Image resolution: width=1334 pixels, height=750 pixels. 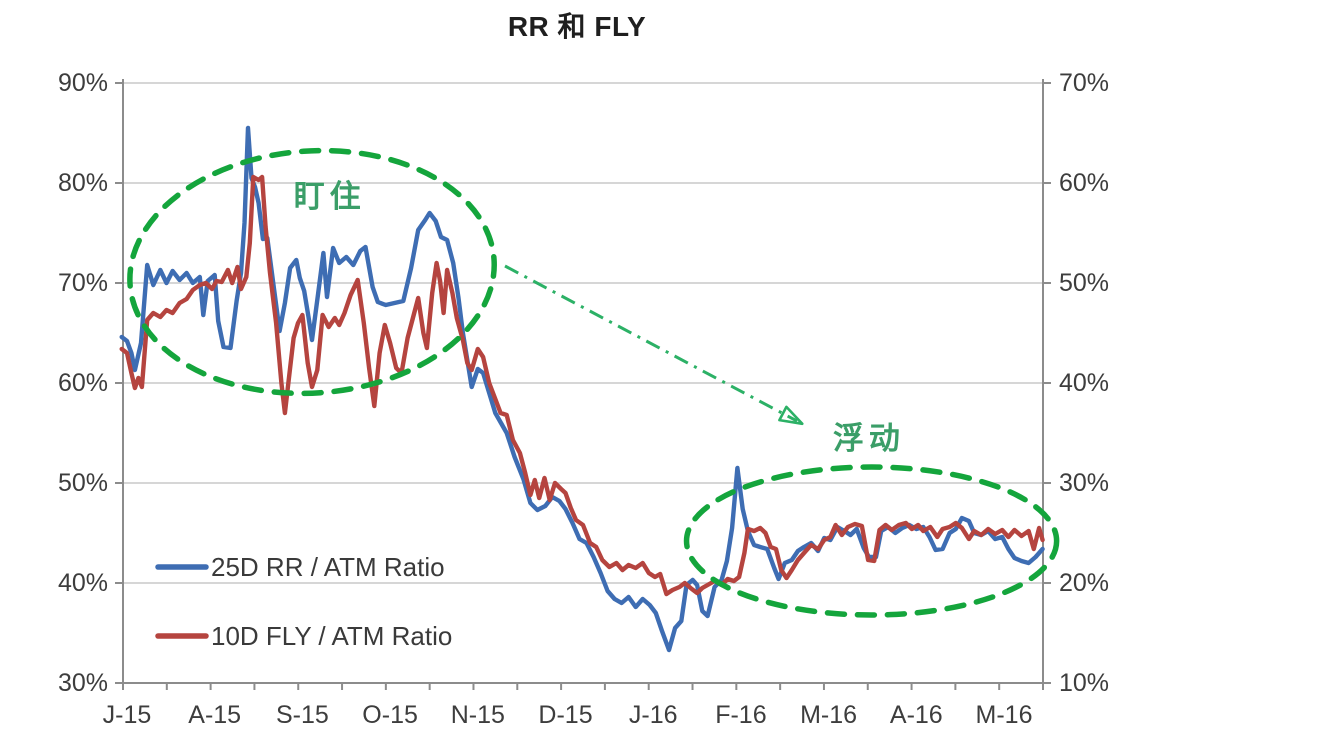 I want to click on y-axis-right-label: 60%, so click(x=1084, y=183).